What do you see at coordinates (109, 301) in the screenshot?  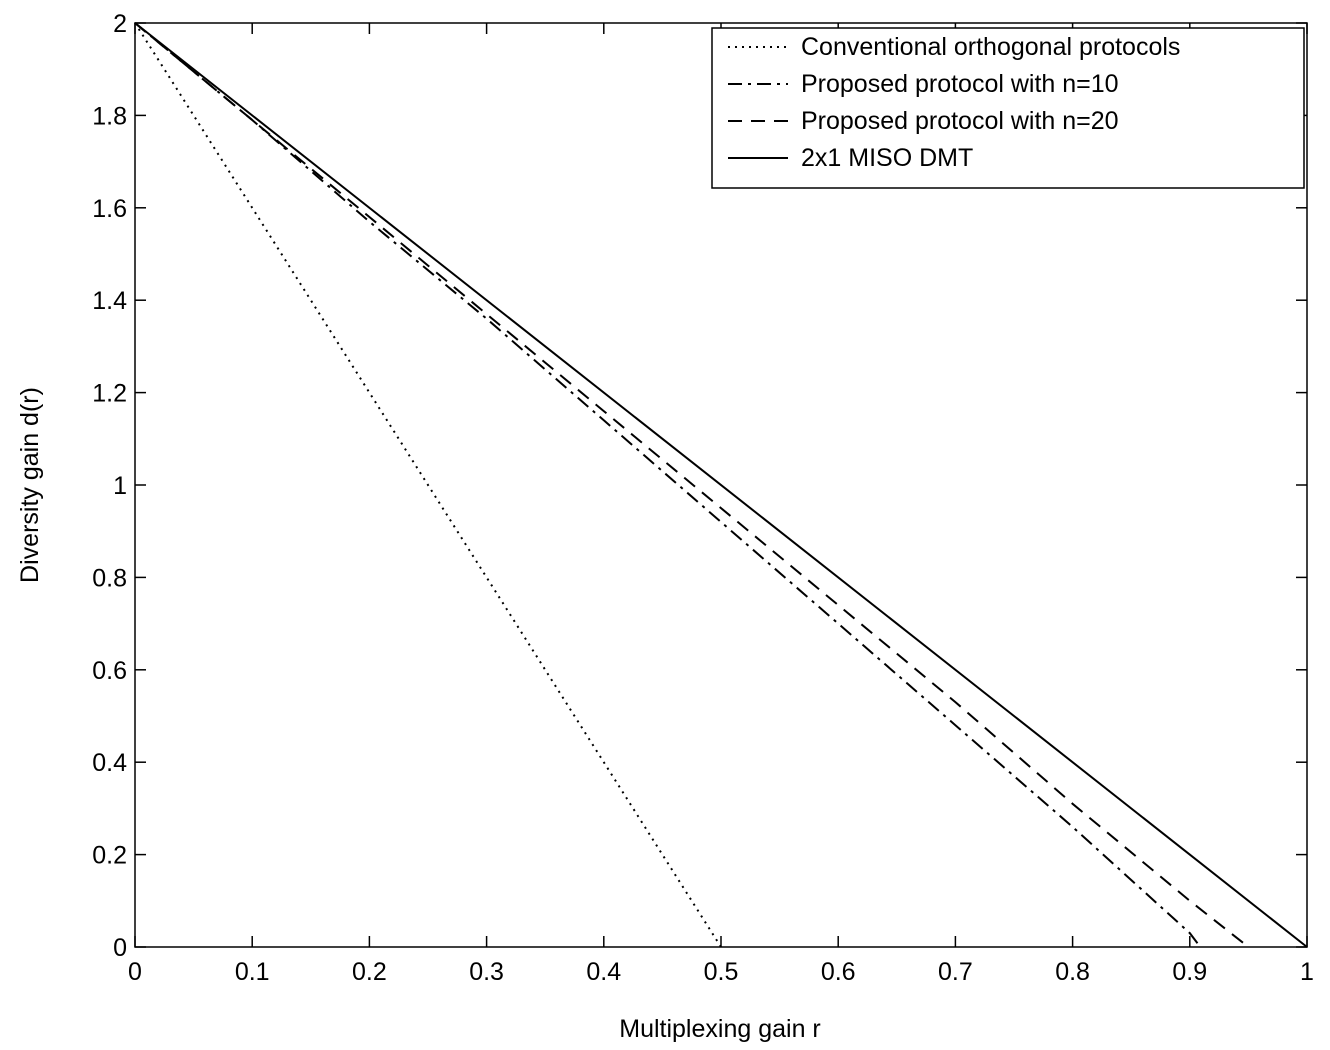 I see `y-tick-label: 1.4` at bounding box center [109, 301].